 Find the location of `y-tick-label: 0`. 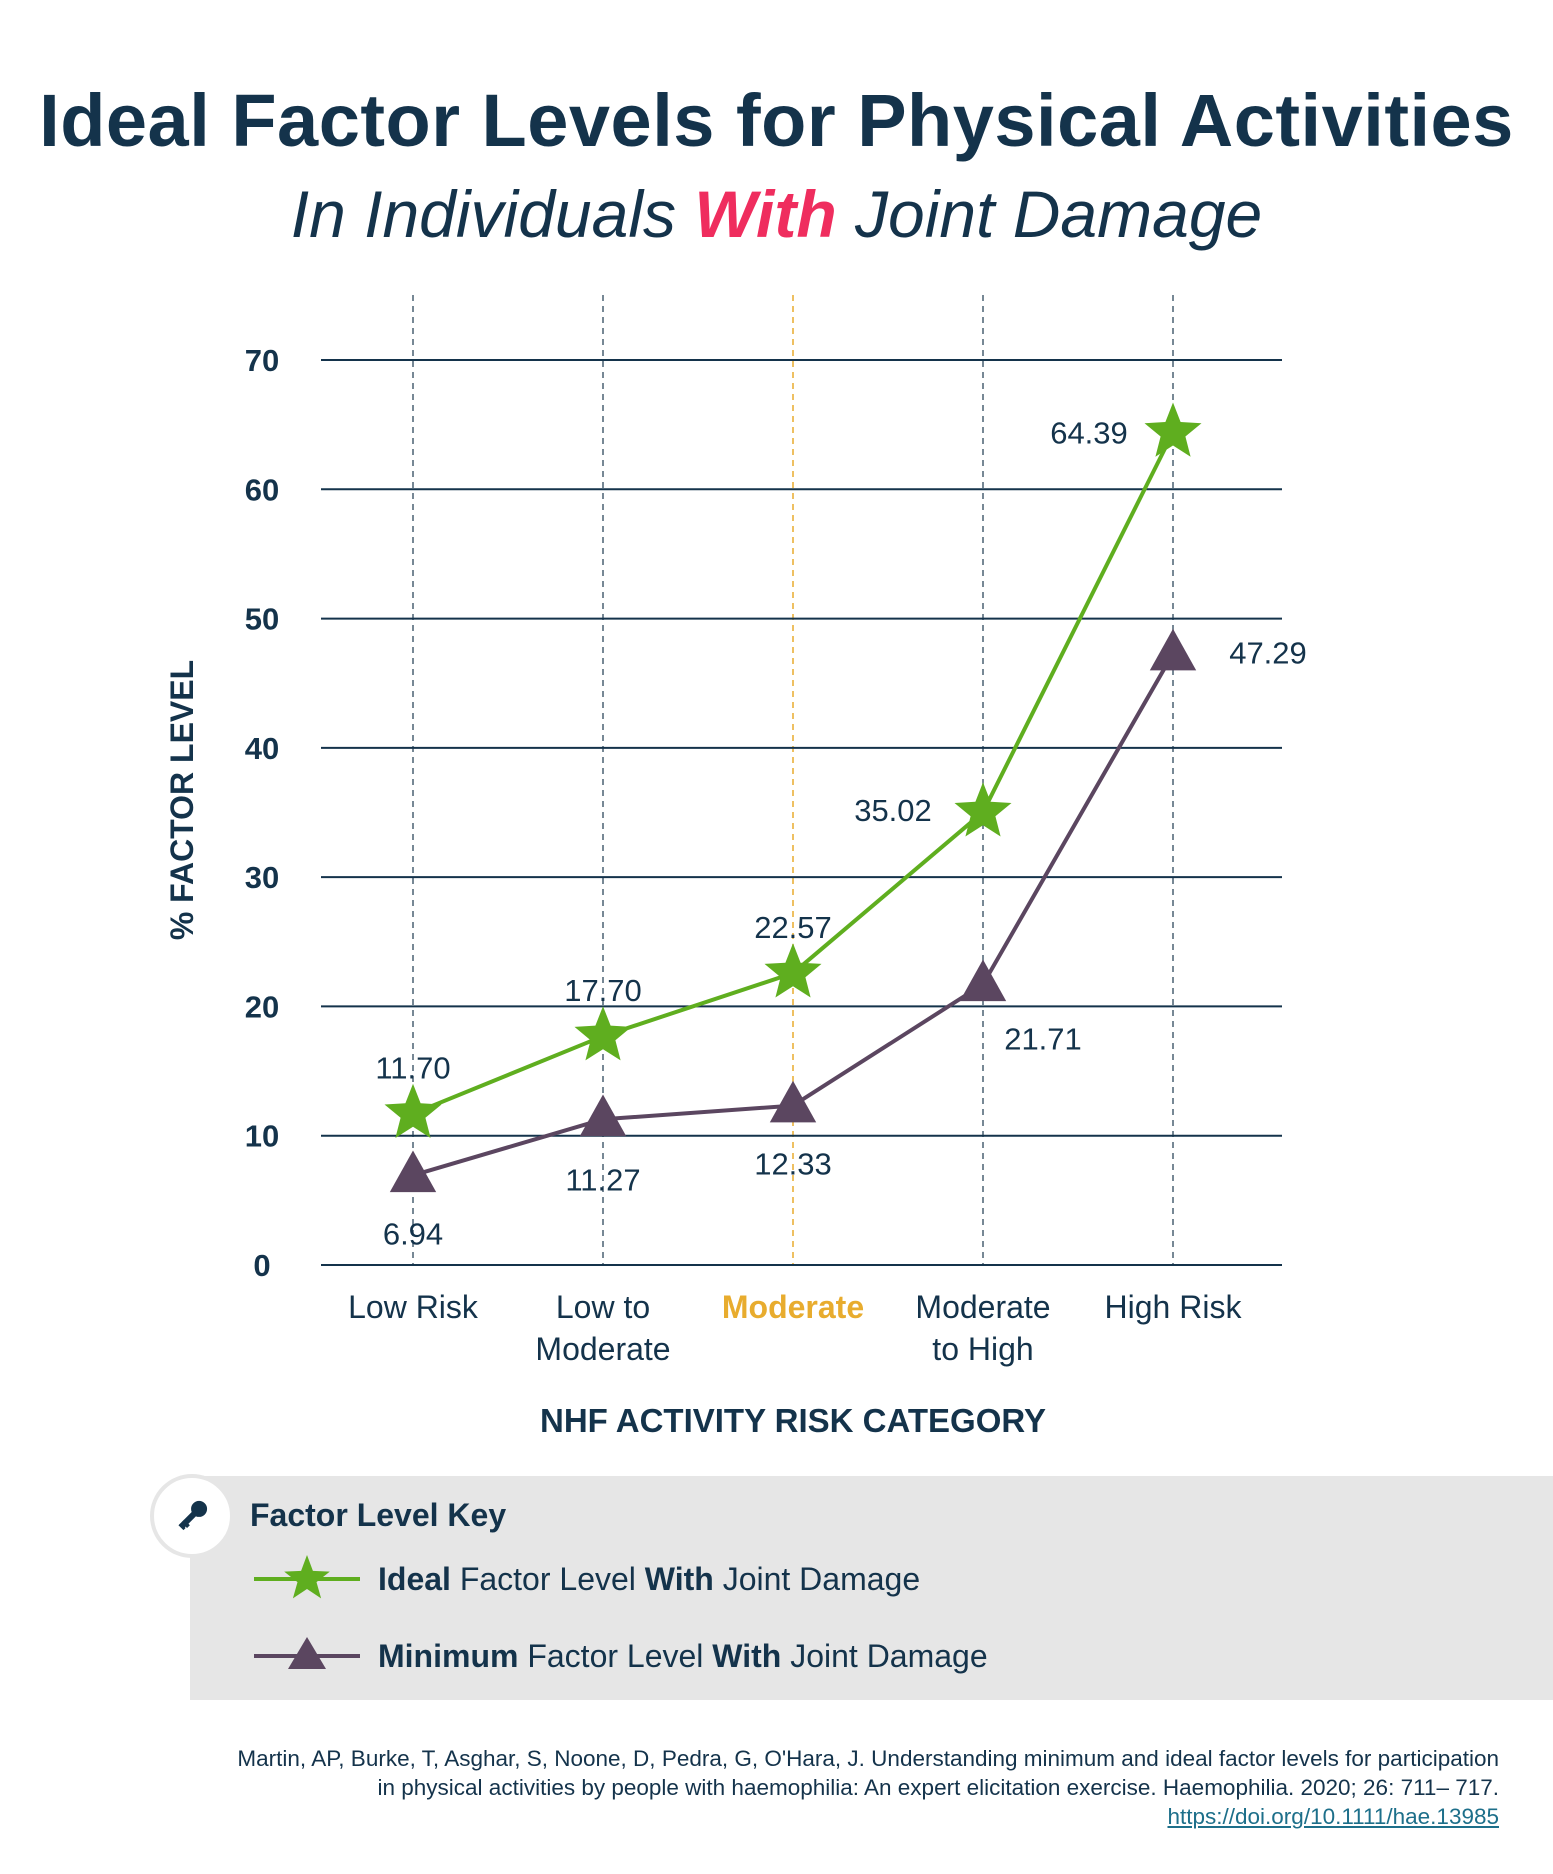

y-tick-label: 0 is located at coordinates (261, 1265).